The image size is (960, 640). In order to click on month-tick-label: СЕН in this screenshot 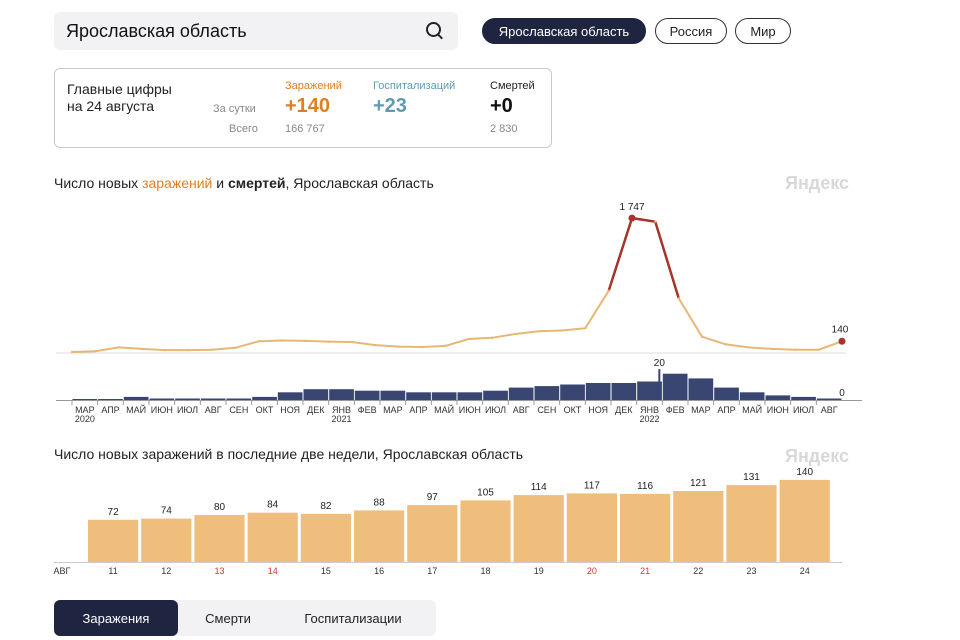, I will do `click(238, 410)`.